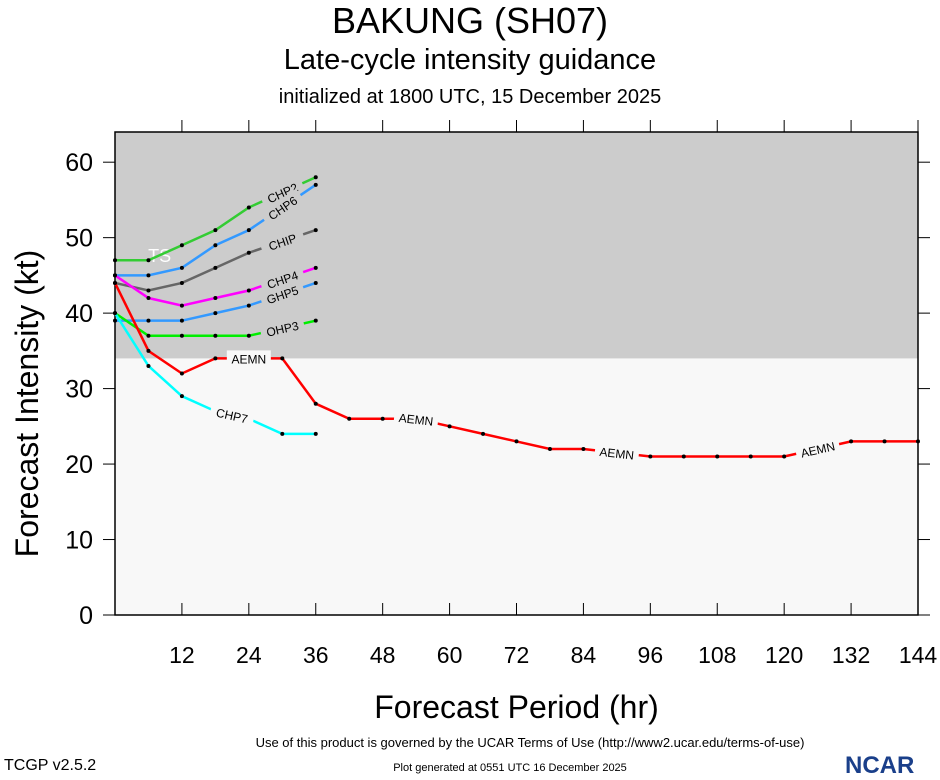  Describe the element at coordinates (784, 655) in the screenshot. I see `x-tick-label: 120` at that location.